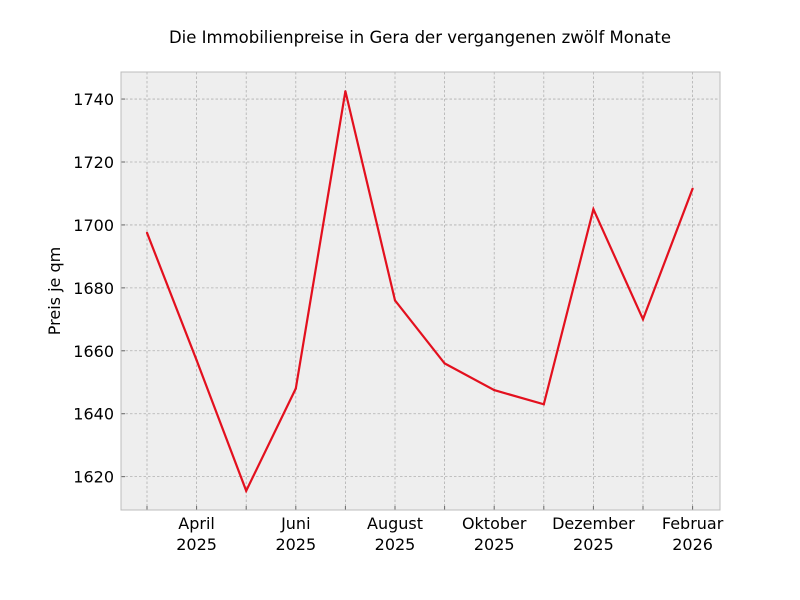 The width and height of the screenshot is (800, 600). What do you see at coordinates (93, 99) in the screenshot?
I see `y-tick-label: 1740` at bounding box center [93, 99].